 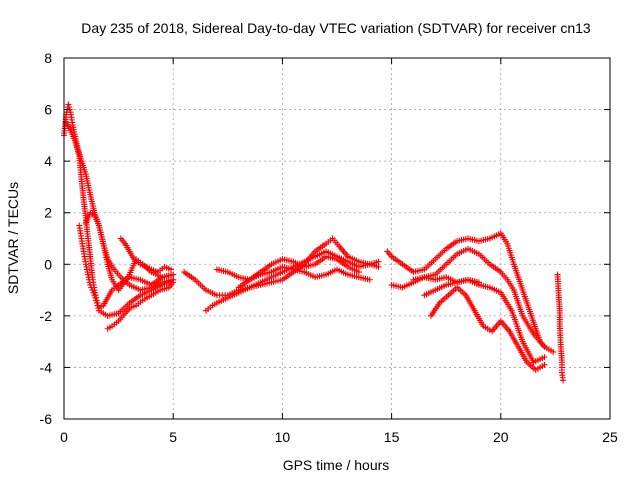 What do you see at coordinates (544, 357) in the screenshot?
I see `data-point-late-c` at bounding box center [544, 357].